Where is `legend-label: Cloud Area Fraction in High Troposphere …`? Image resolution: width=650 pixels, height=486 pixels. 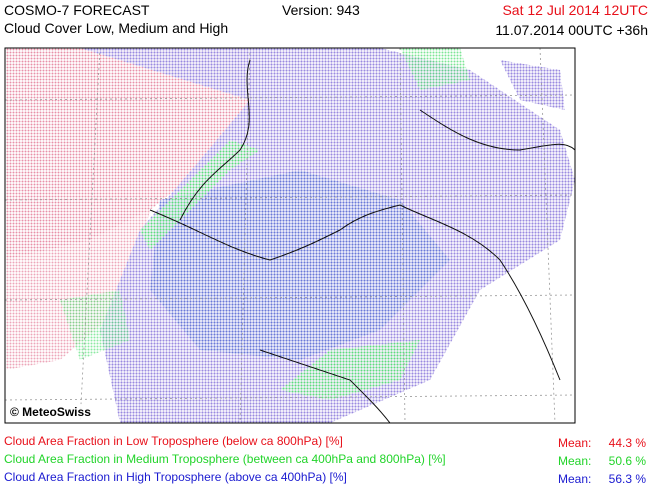 legend-label: Cloud Area Fraction in High Troposphere … is located at coordinates (175, 477).